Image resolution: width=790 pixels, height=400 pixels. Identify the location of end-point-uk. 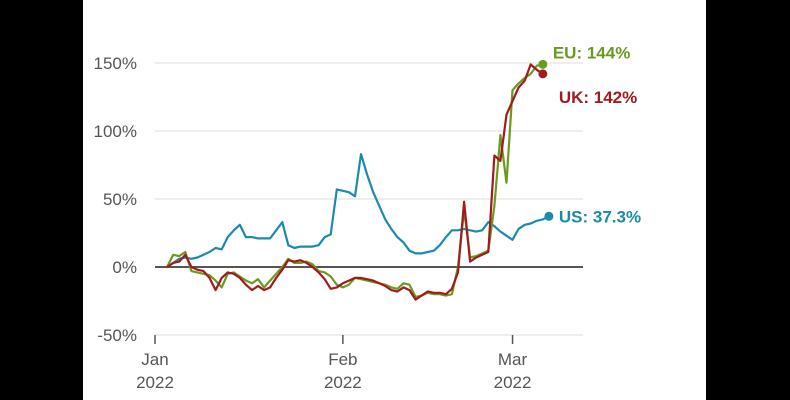
(543, 74).